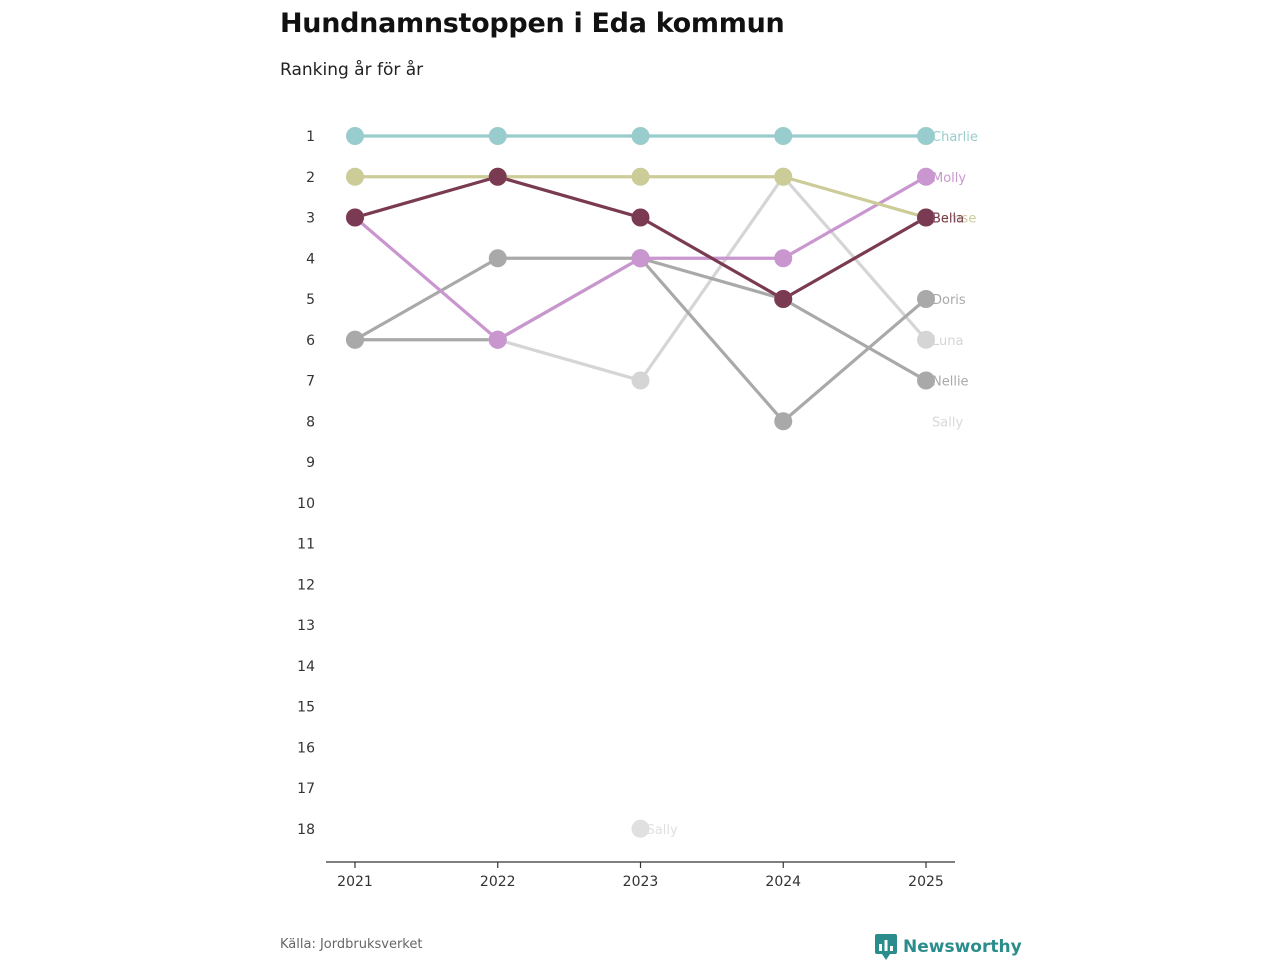 This screenshot has width=1280, height=960. I want to click on y-tick-label: 2, so click(310, 178).